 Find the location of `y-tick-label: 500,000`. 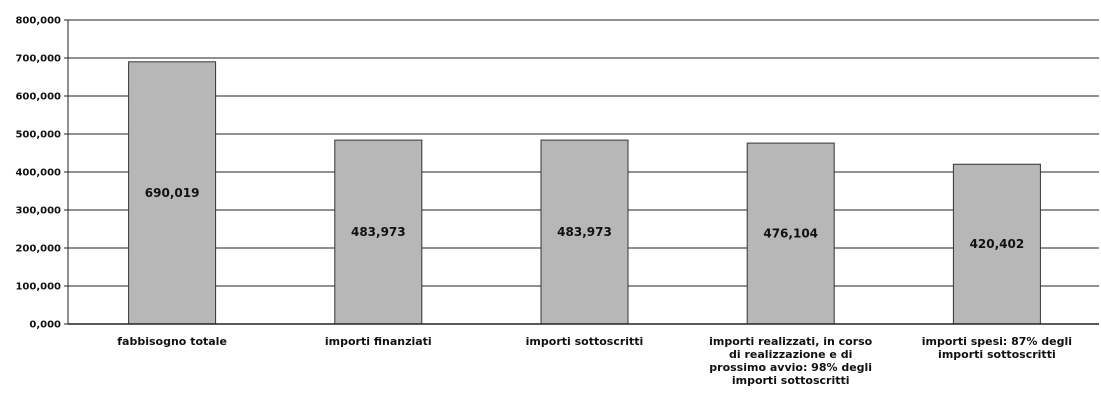

y-tick-label: 500,000 is located at coordinates (38, 135).